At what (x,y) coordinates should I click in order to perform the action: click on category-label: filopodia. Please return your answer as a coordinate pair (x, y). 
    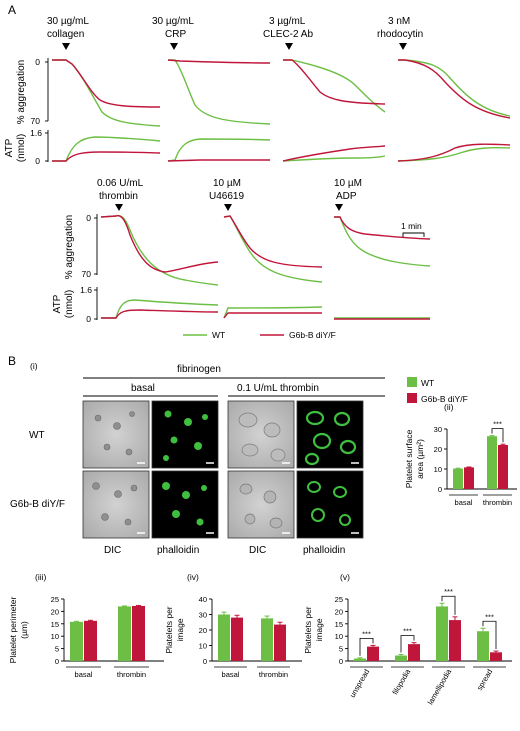
    Looking at the image, I should click on (401, 681).